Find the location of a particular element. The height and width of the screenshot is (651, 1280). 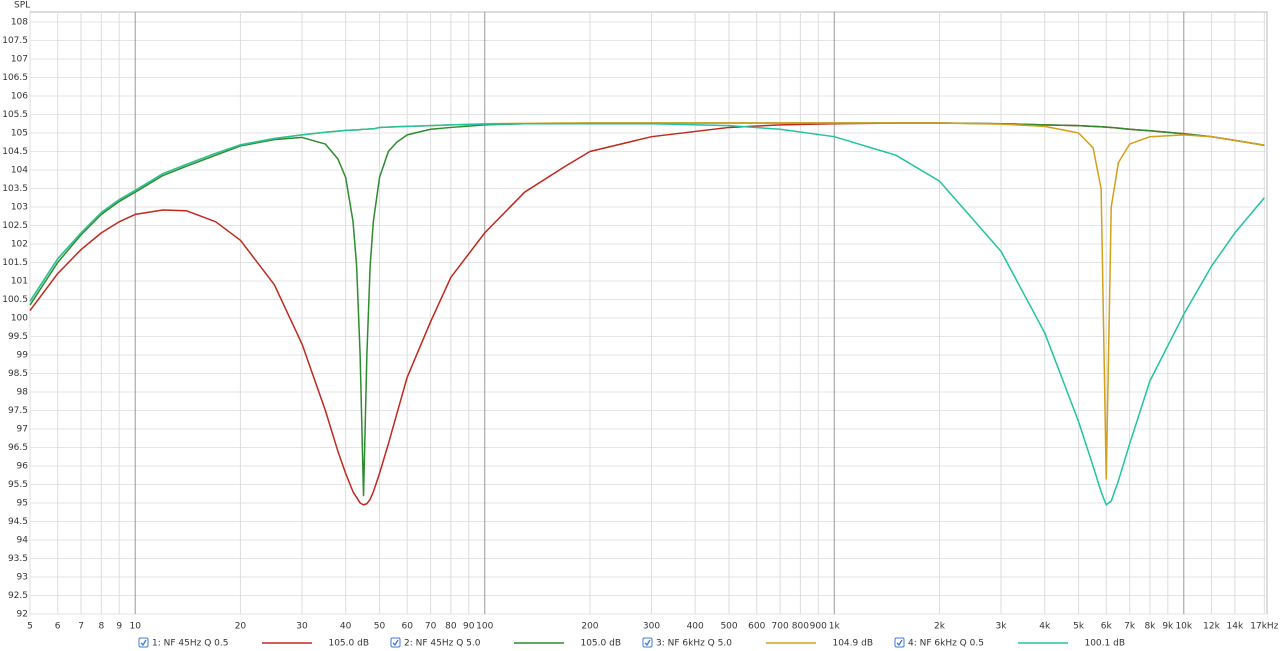

x-tick-label: 8k is located at coordinates (1150, 627).